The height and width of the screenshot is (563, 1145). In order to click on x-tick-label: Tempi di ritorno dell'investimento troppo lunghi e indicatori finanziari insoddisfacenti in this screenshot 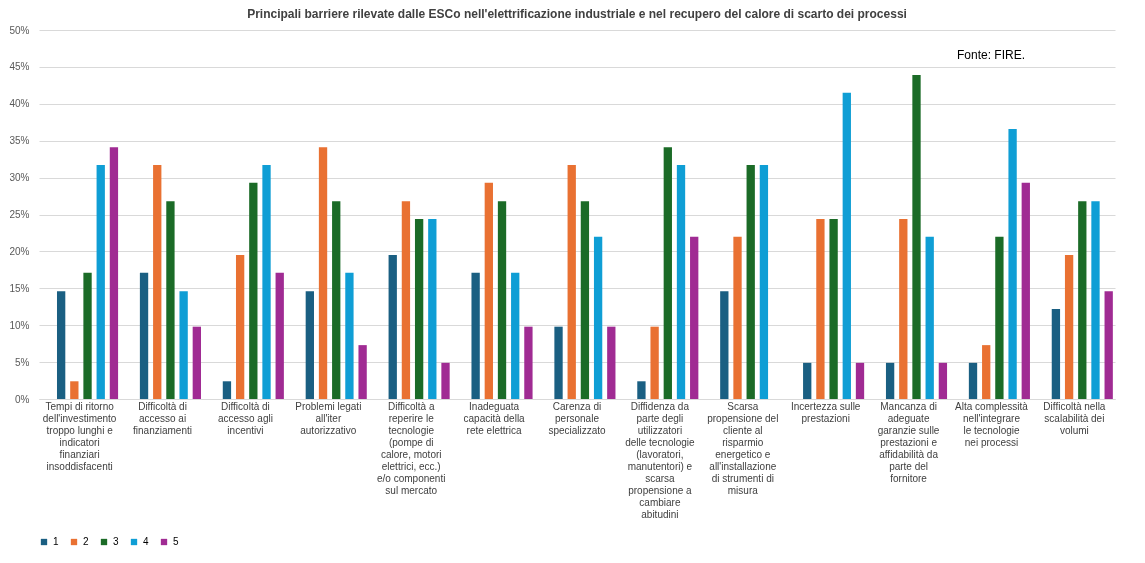, I will do `click(79, 436)`.